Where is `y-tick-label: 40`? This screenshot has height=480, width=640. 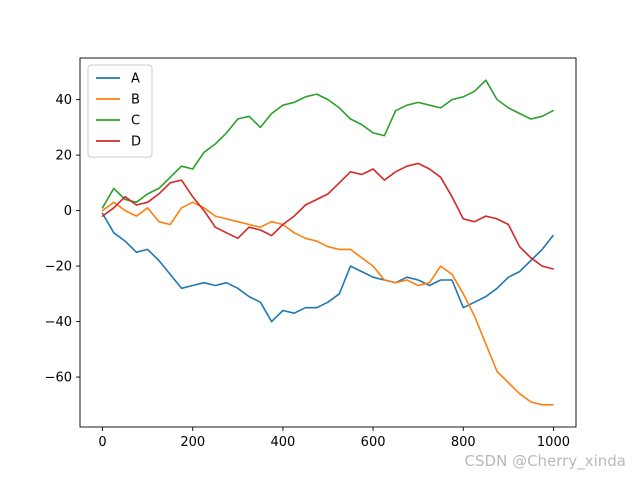 y-tick-label: 40 is located at coordinates (63, 100).